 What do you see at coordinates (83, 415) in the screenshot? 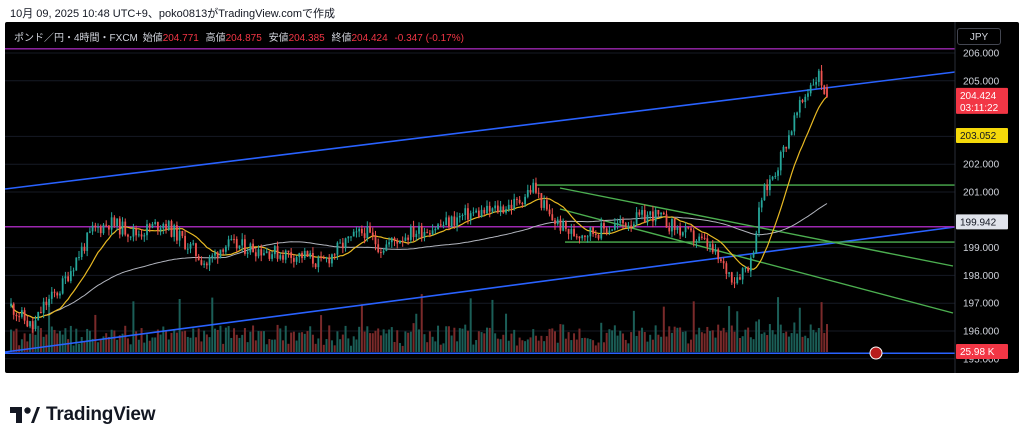
I see `tradingview-logo: TradingView` at bounding box center [83, 415].